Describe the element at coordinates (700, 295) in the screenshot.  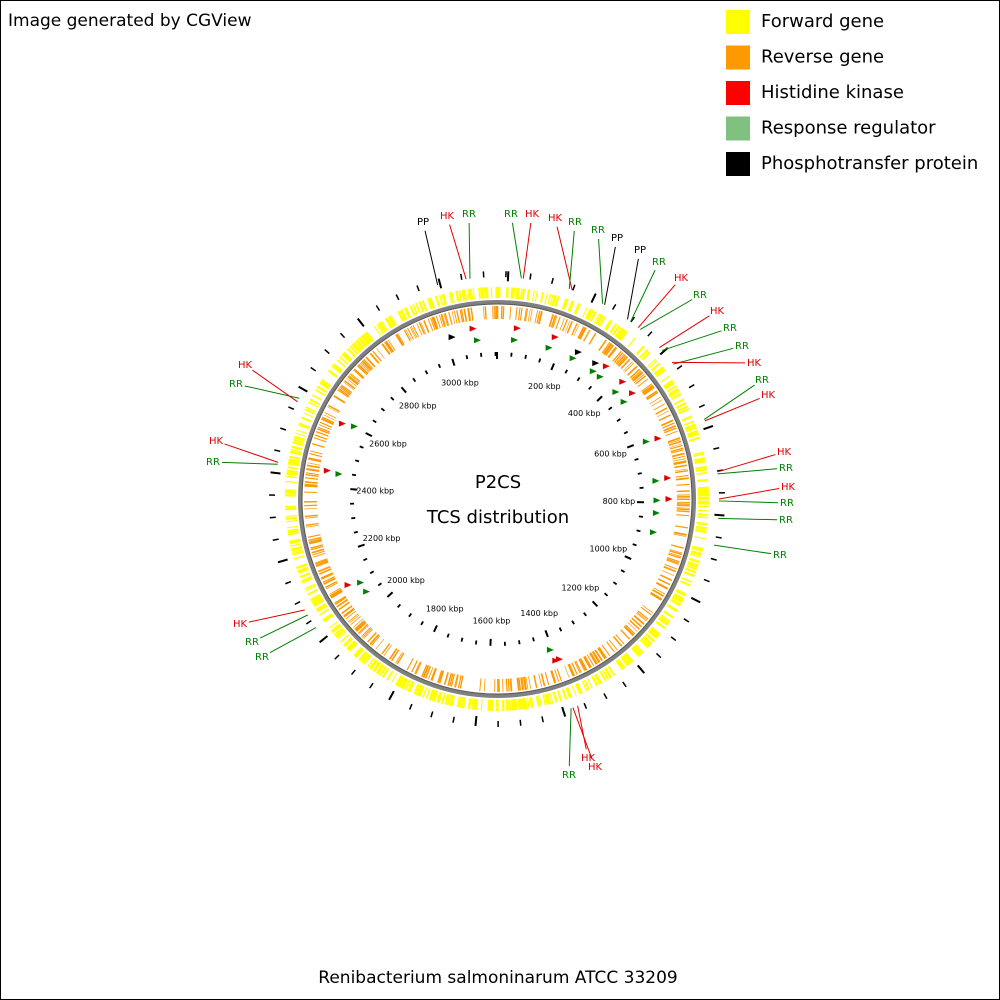
I see `feature-label: RR` at that location.